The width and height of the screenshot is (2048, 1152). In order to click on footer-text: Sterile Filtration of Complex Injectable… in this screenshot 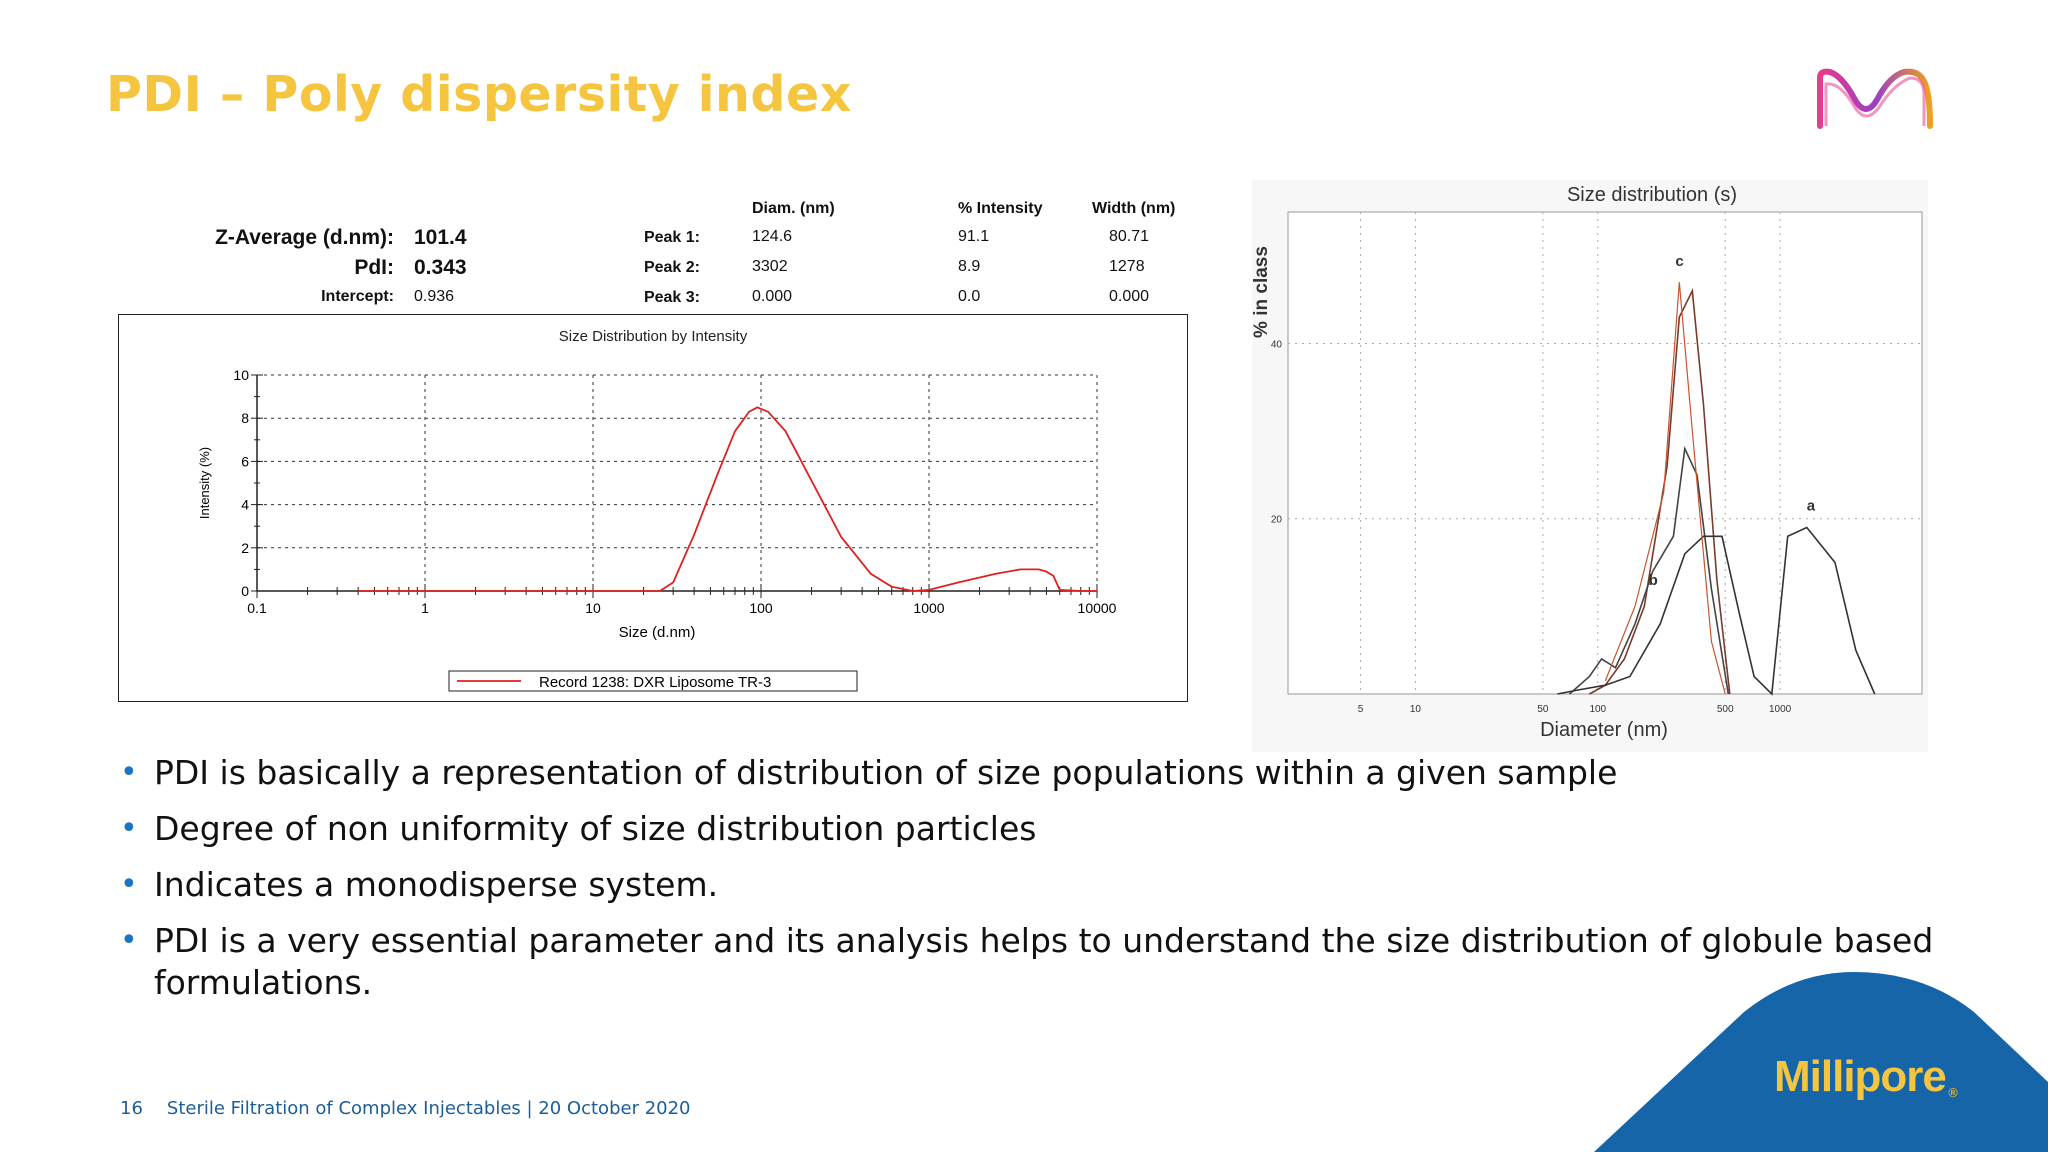, I will do `click(428, 1108)`.